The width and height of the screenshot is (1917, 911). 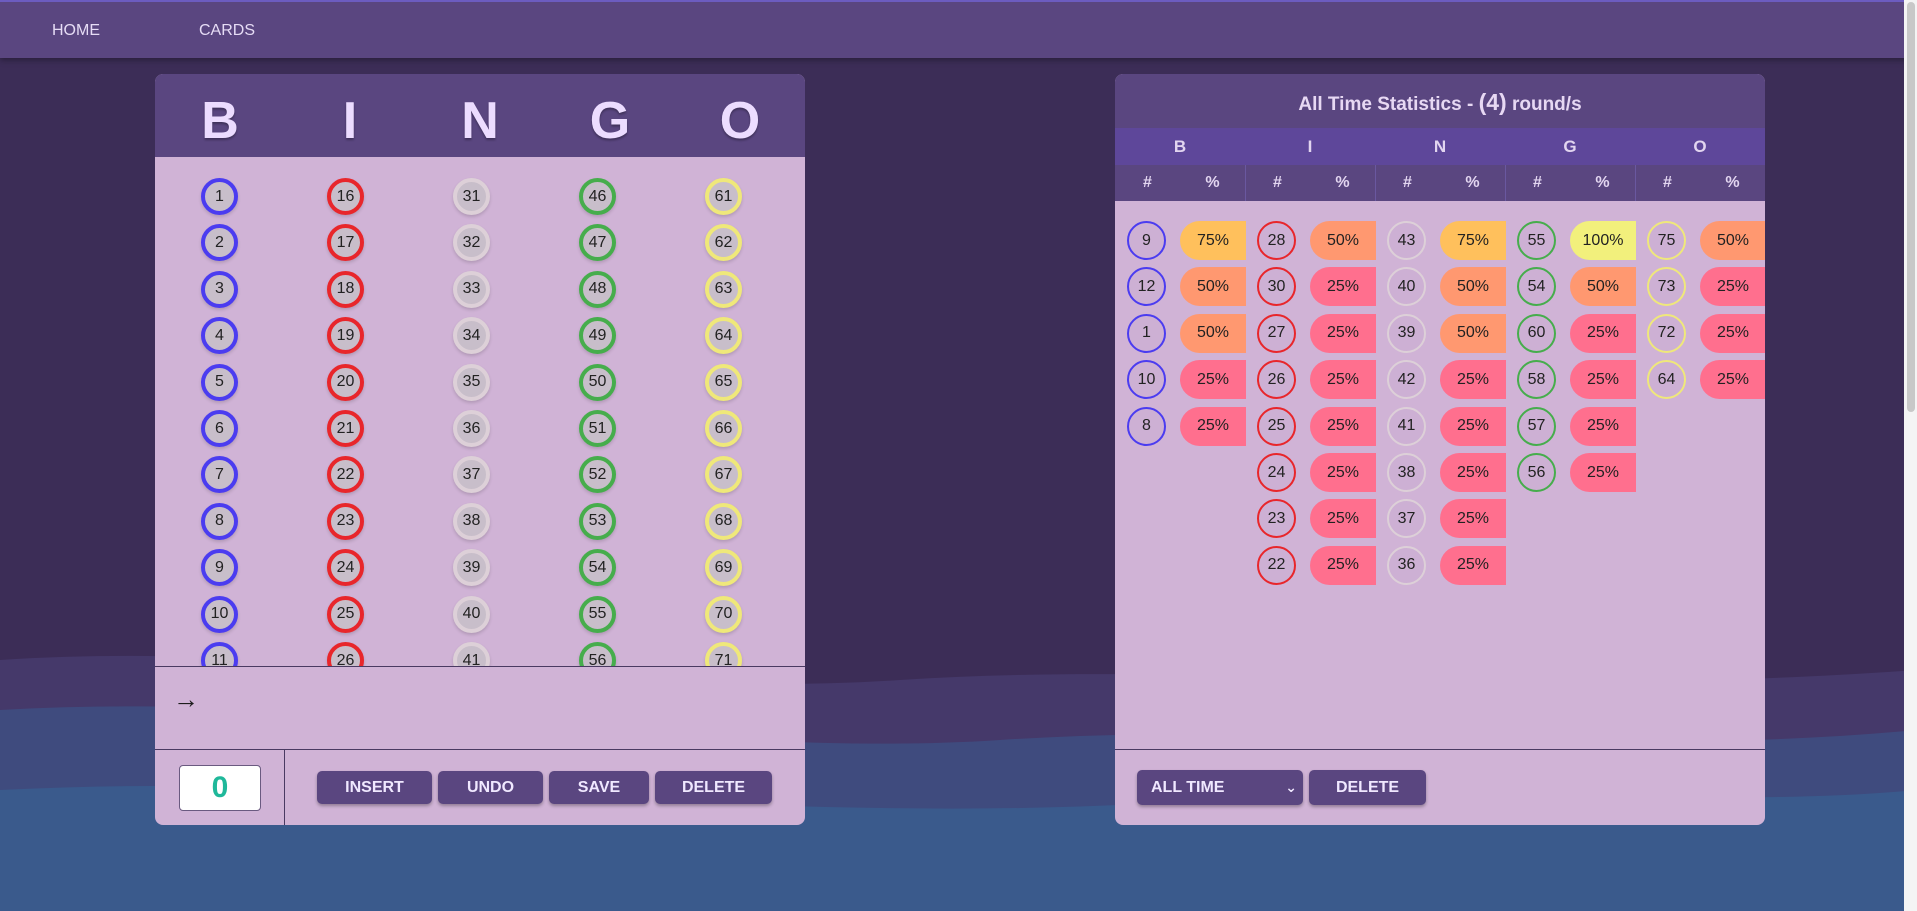 What do you see at coordinates (1310, 146) in the screenshot?
I see `stats-letter-i: I` at bounding box center [1310, 146].